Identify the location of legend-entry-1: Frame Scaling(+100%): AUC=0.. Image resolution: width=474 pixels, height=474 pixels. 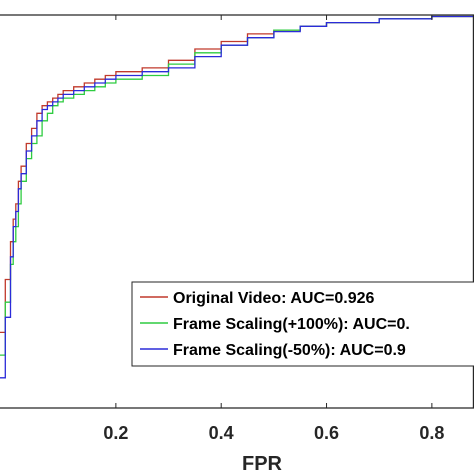
(291, 324).